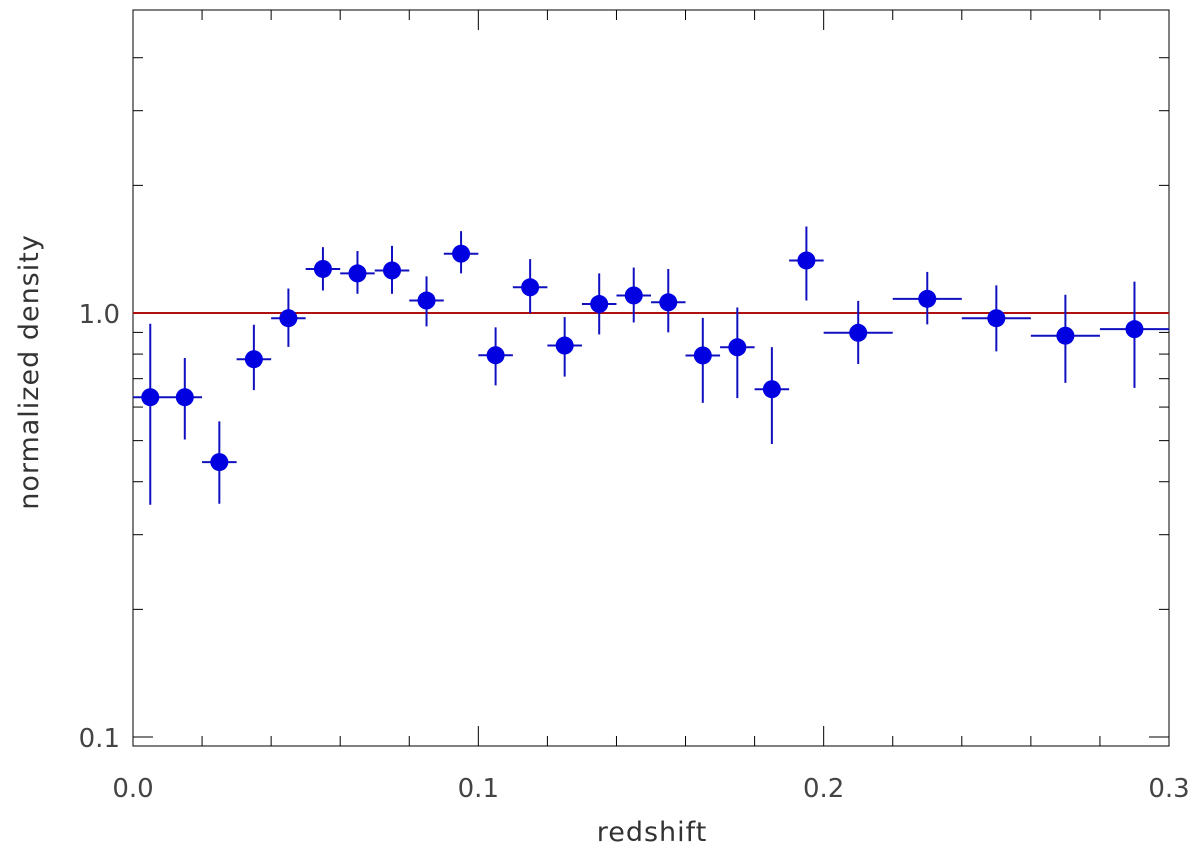 The width and height of the screenshot is (1200, 847). What do you see at coordinates (132, 789) in the screenshot?
I see `x-tick-label: 0.0` at bounding box center [132, 789].